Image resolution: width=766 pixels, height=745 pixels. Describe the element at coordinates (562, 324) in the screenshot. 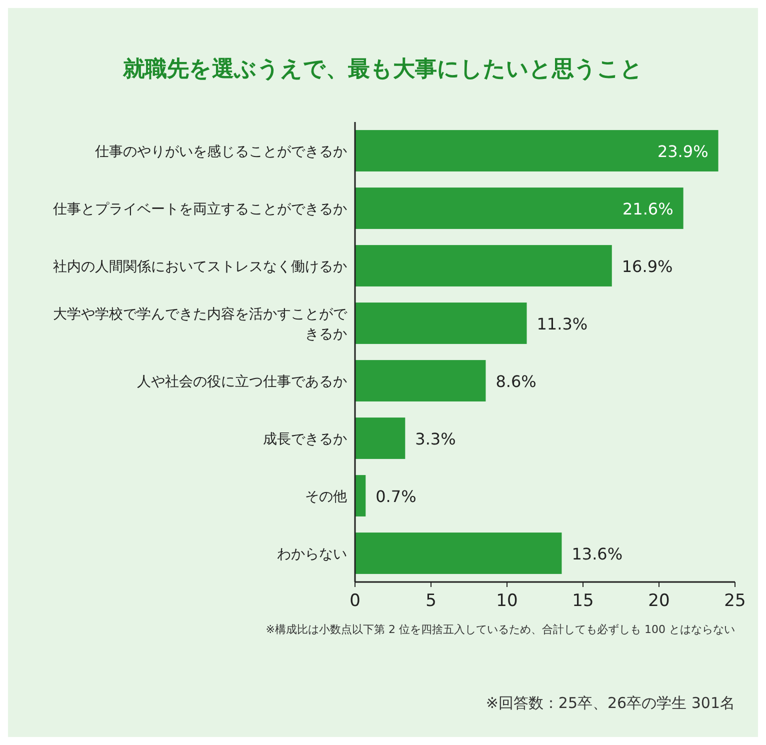

I see `data-label: 11.3%` at that location.